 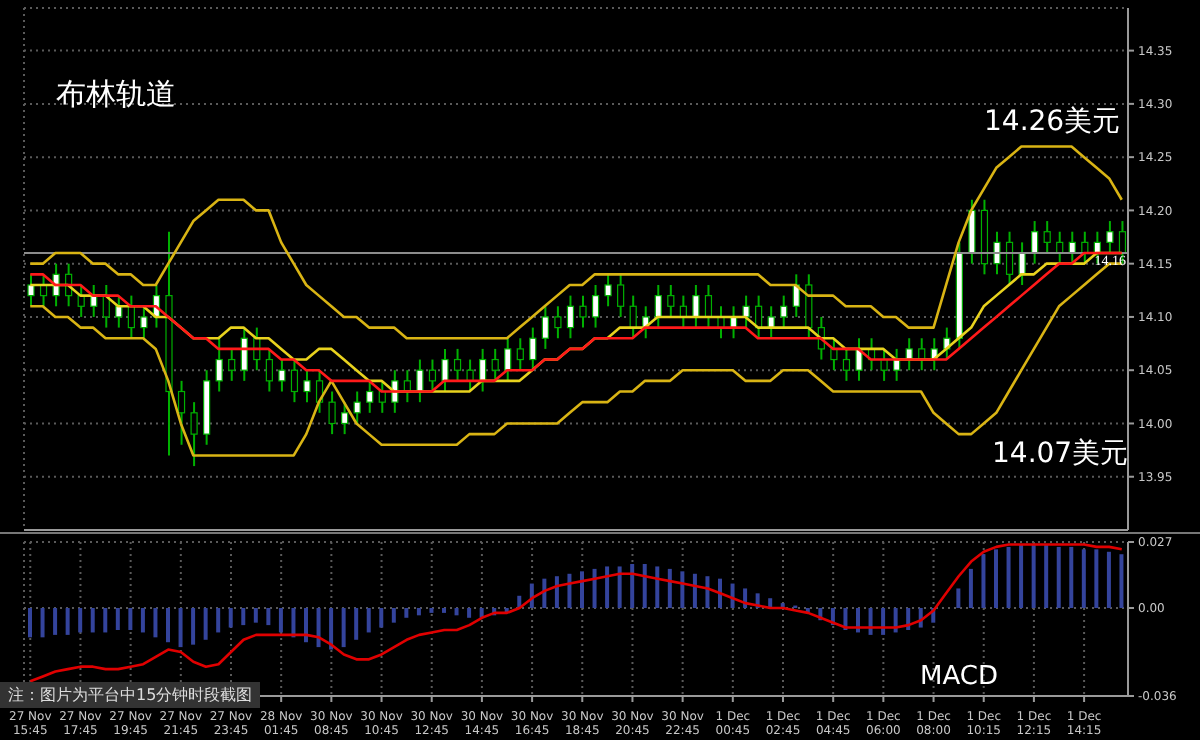 I want to click on text: MACD, so click(x=959, y=677).